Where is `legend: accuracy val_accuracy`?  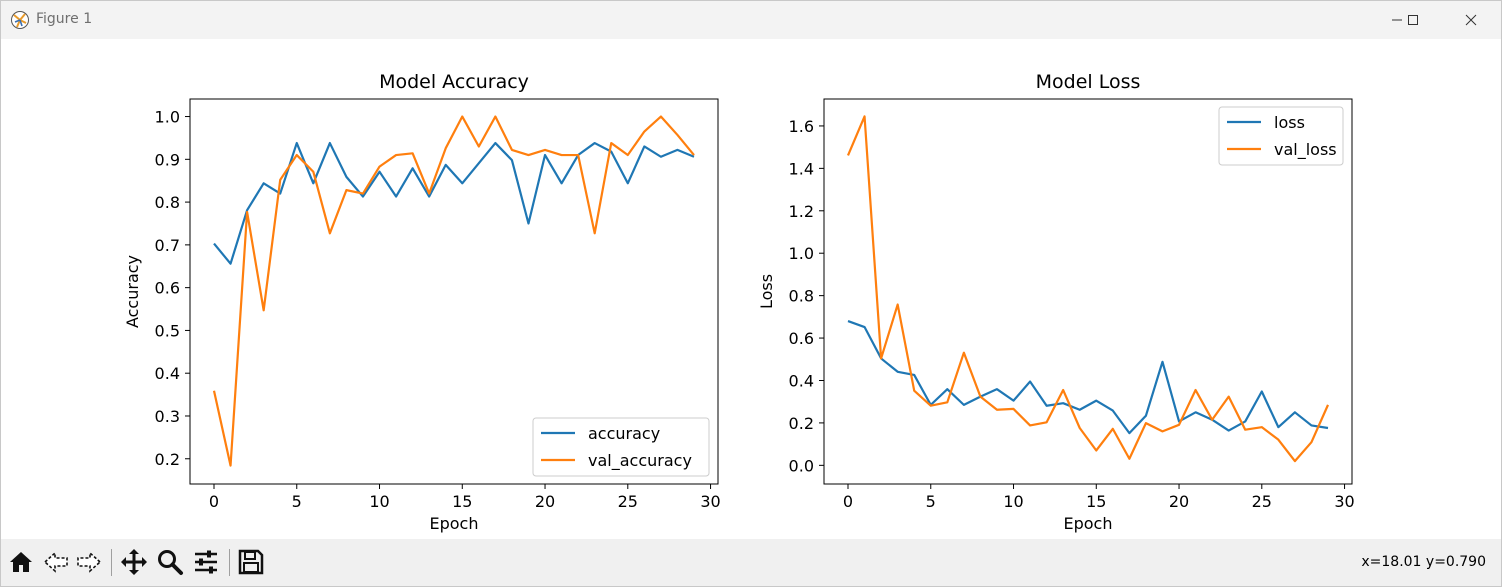
legend: accuracy val_accuracy is located at coordinates (621, 447).